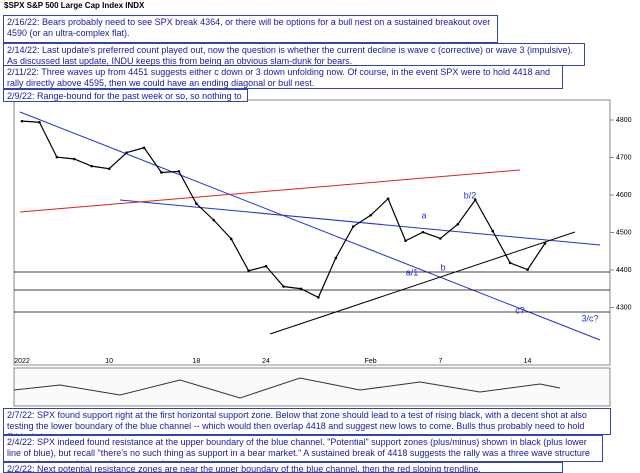 Image resolution: width=640 pixels, height=473 pixels. Describe the element at coordinates (624, 157) in the screenshot. I see `y-tick-label: 4700` at that location.